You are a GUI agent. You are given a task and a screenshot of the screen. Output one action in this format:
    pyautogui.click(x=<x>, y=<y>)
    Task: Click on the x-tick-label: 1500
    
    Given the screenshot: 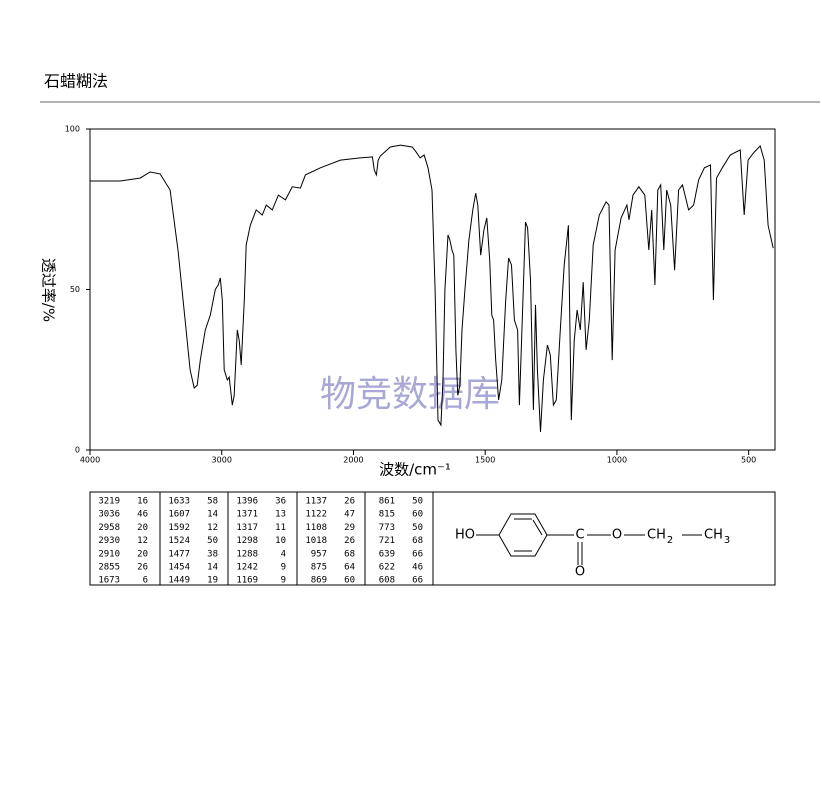 What is the action you would take?
    pyautogui.click(x=485, y=460)
    